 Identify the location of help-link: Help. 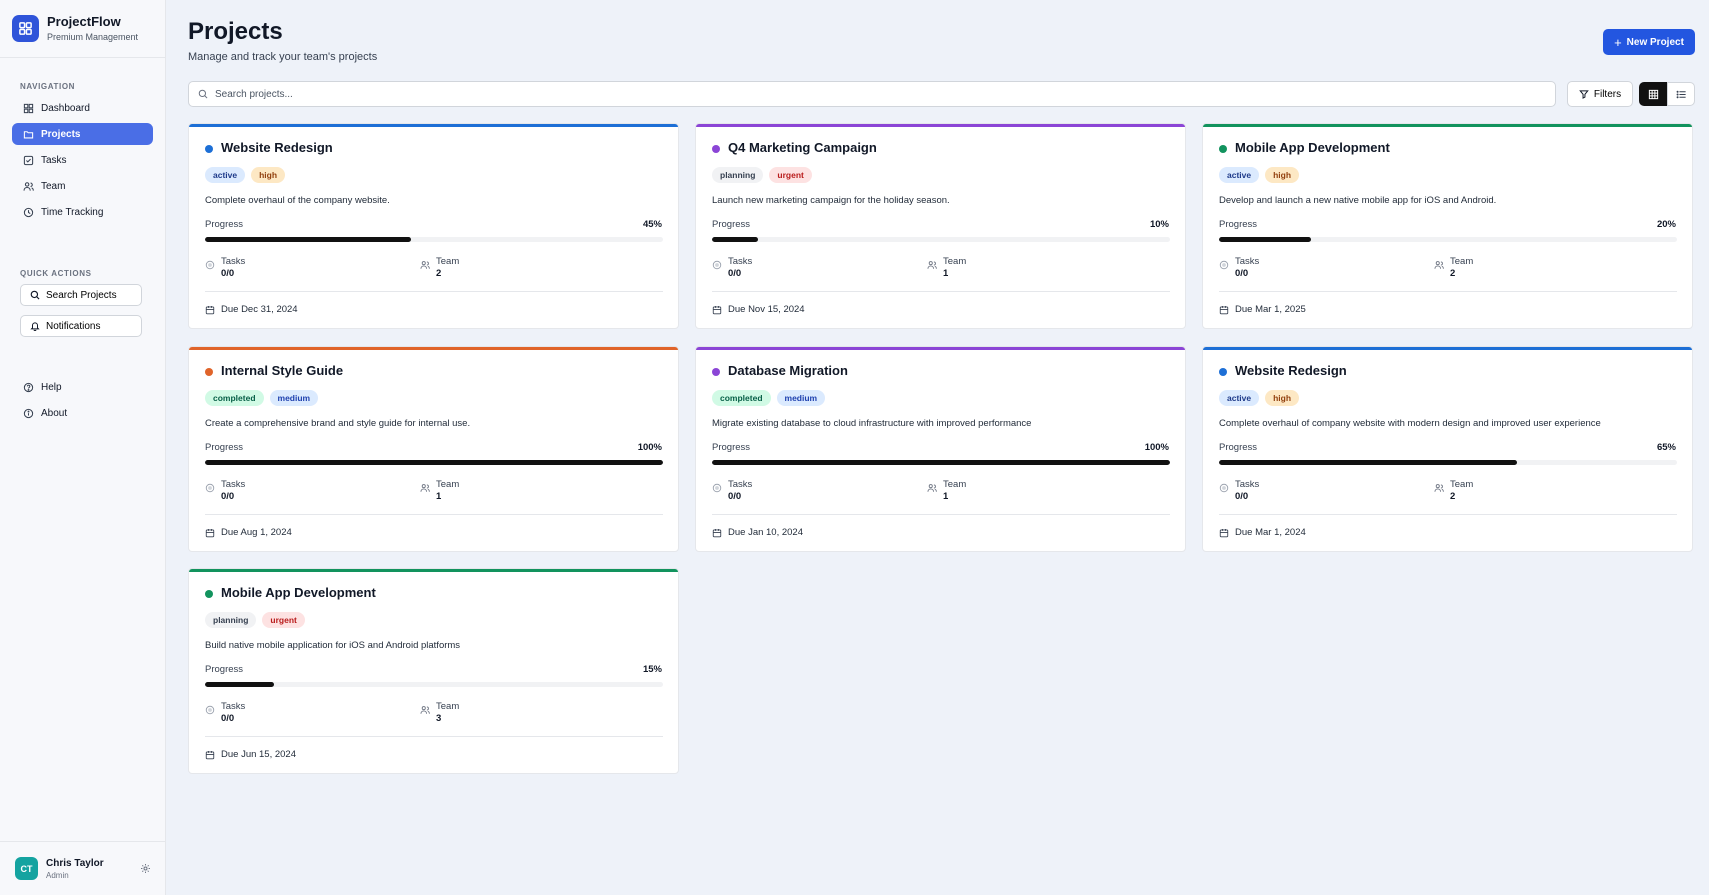
(82, 387).